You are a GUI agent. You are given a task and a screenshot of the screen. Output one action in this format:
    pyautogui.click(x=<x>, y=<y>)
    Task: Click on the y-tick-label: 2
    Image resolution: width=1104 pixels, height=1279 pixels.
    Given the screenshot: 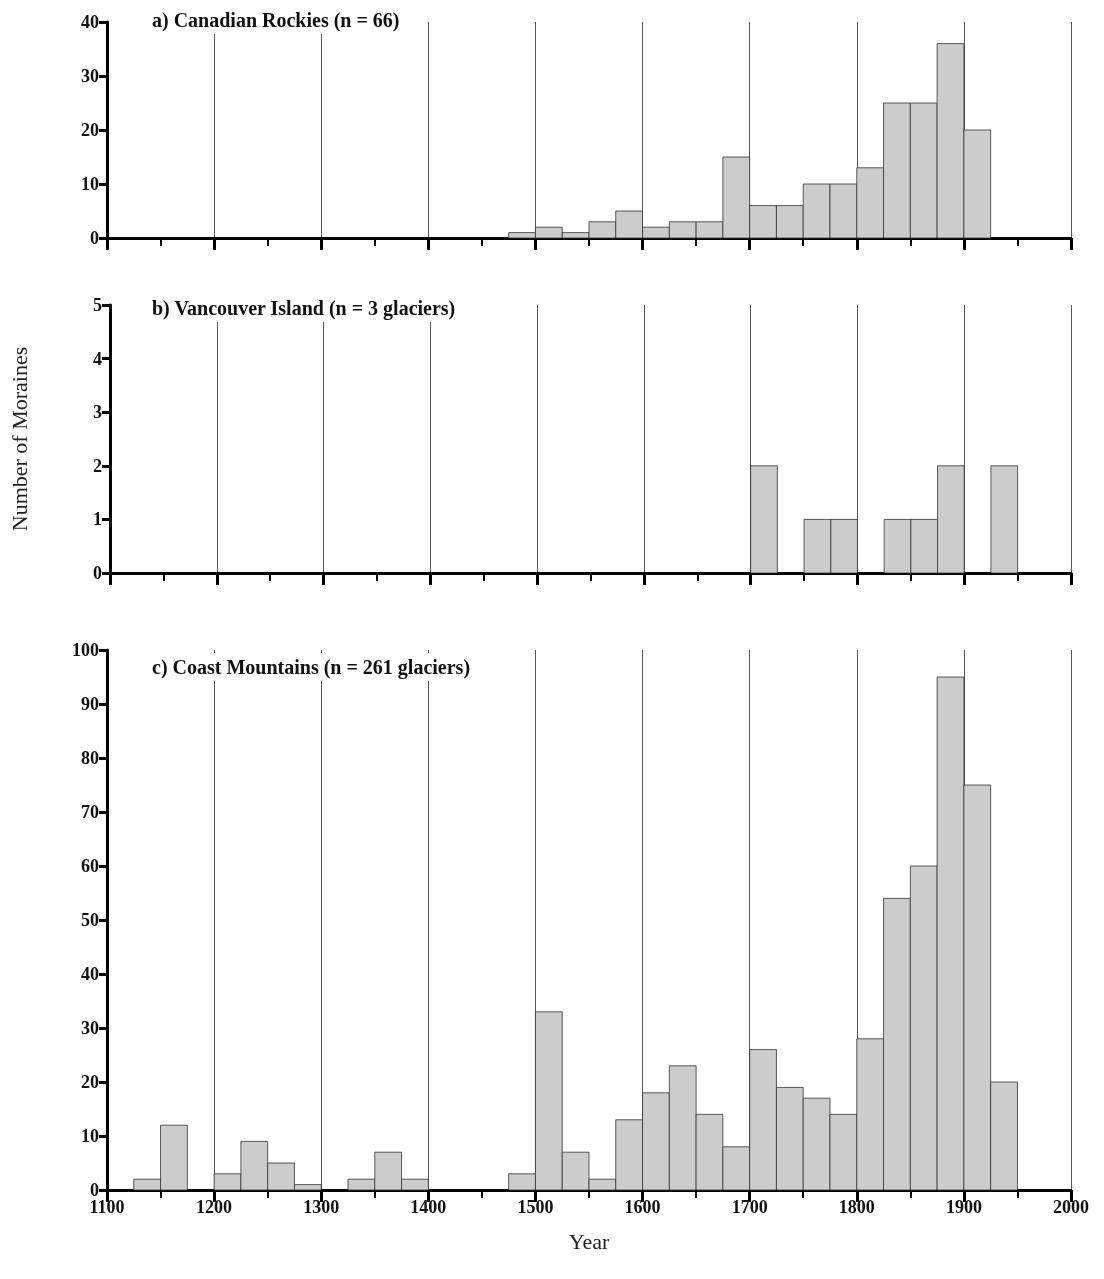 What is the action you would take?
    pyautogui.click(x=97, y=465)
    